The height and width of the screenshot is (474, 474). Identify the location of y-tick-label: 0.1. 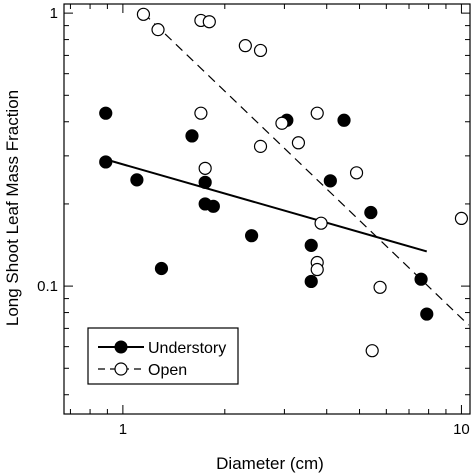
(47, 286).